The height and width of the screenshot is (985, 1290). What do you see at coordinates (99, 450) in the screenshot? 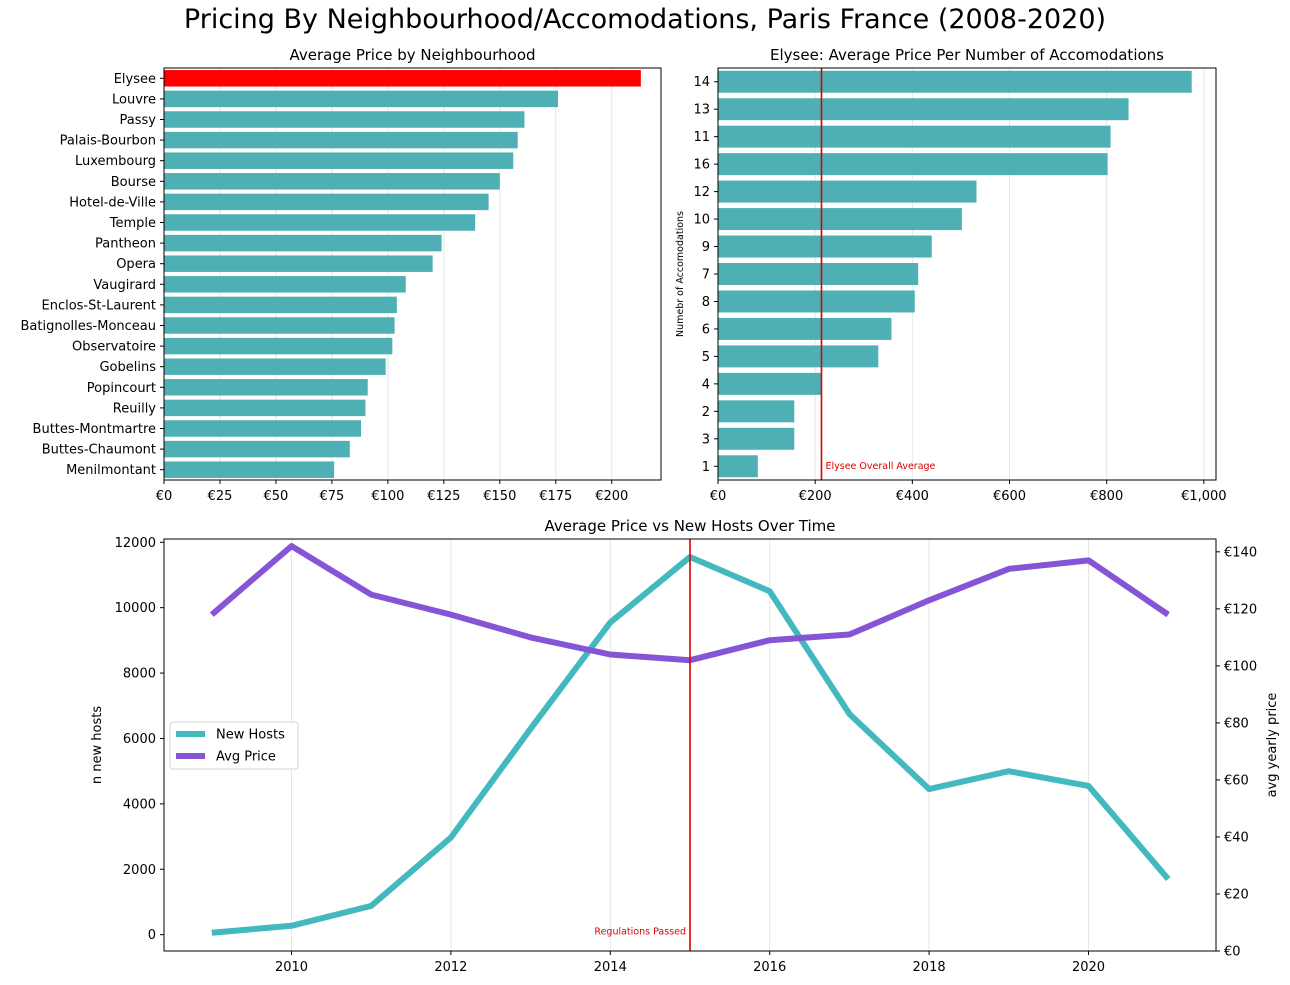
I see `category-label: Buttes-Chaumont` at bounding box center [99, 450].